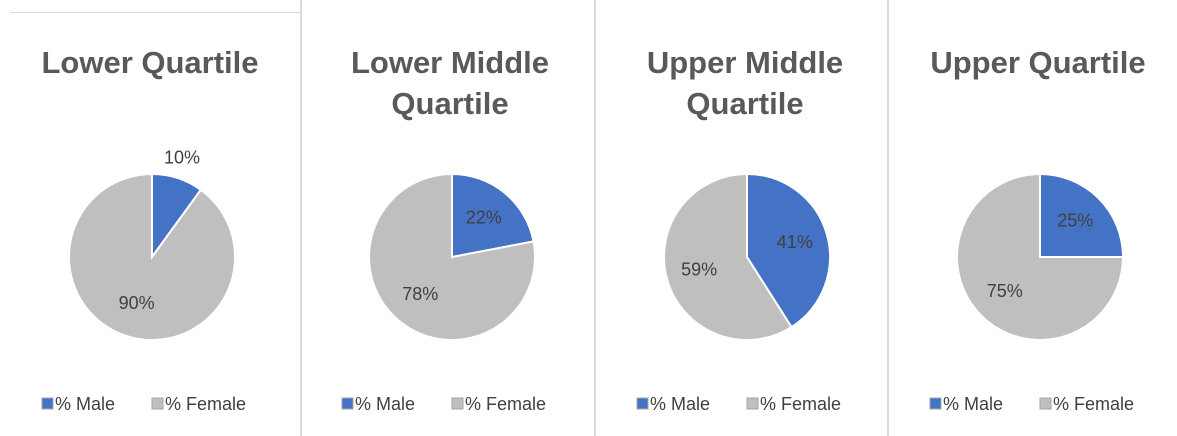 The image size is (1177, 436). What do you see at coordinates (1005, 291) in the screenshot?
I see `data-label: 75%` at bounding box center [1005, 291].